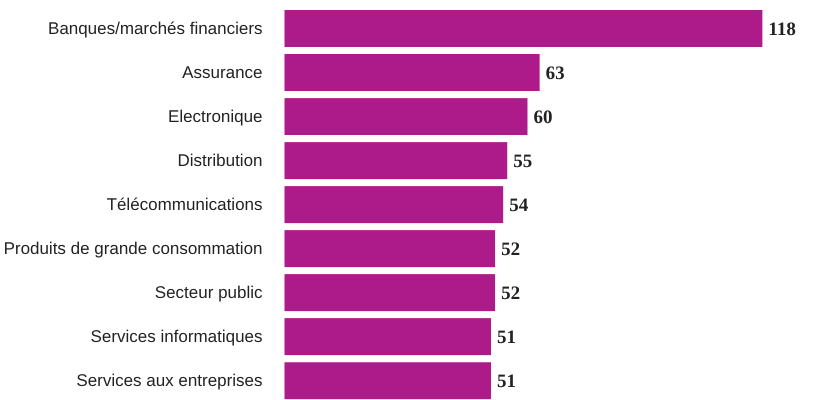  What do you see at coordinates (522, 161) in the screenshot?
I see `data-label: 55` at bounding box center [522, 161].